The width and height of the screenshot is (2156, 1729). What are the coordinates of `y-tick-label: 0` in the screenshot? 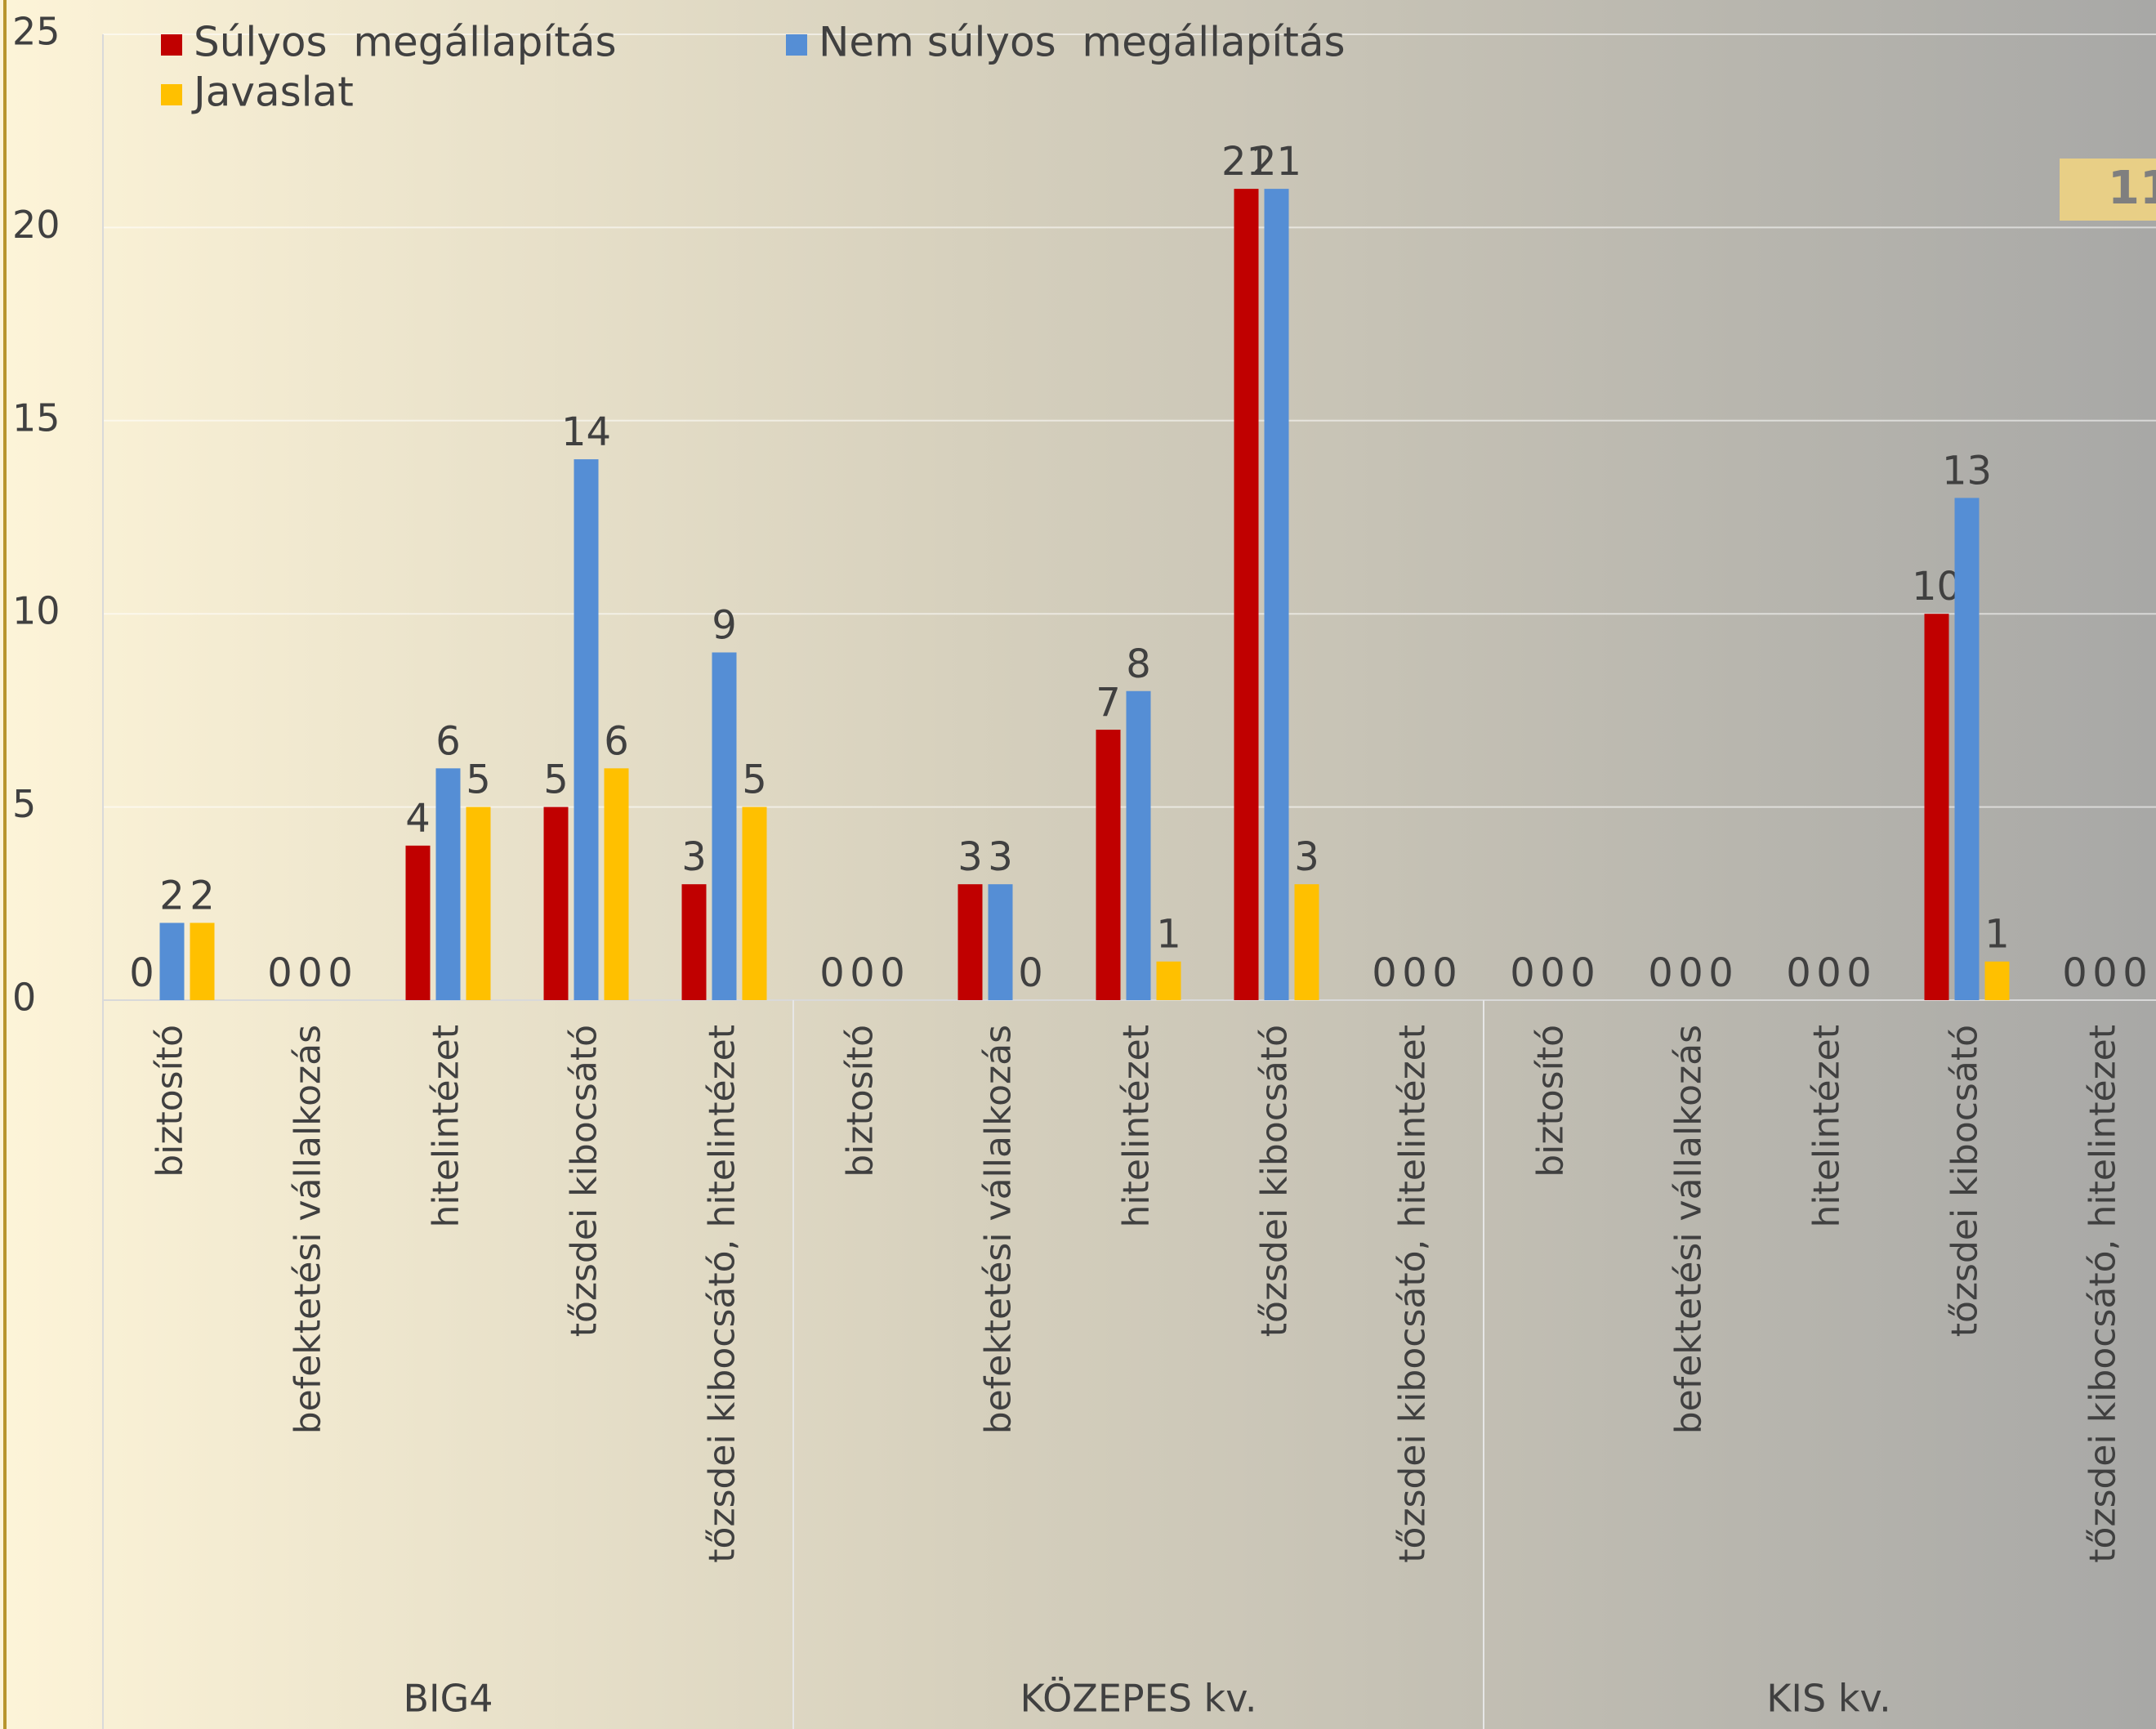 It's located at (24, 998).